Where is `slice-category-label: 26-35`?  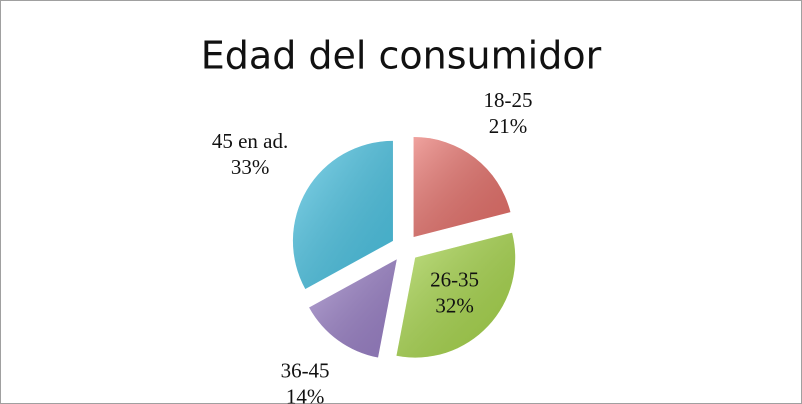 slice-category-label: 26-35 is located at coordinates (454, 279).